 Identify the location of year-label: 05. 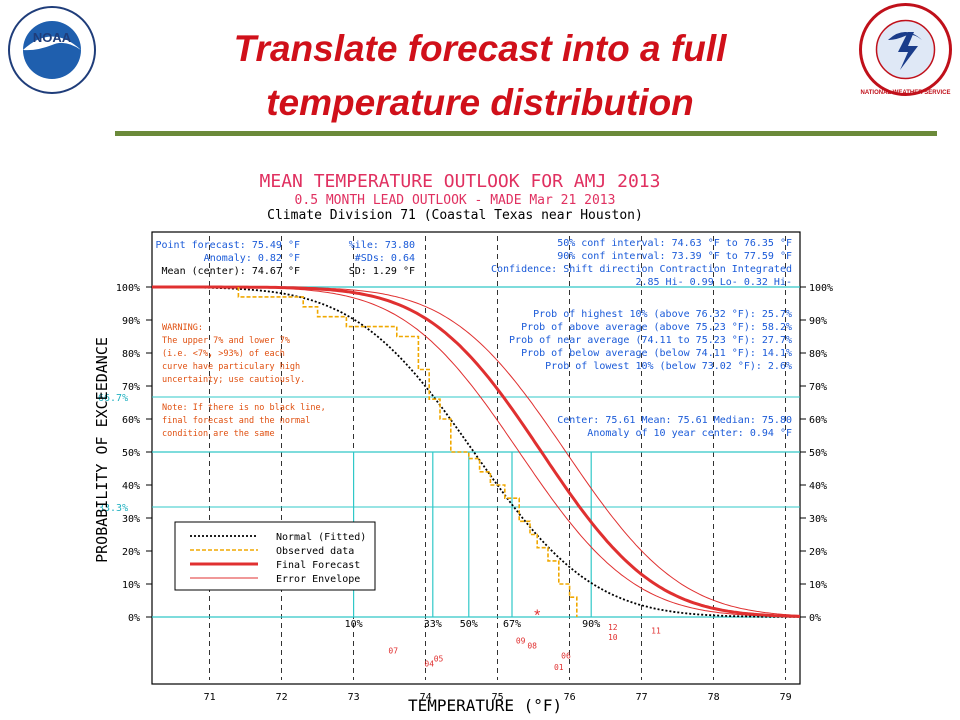
(439, 659).